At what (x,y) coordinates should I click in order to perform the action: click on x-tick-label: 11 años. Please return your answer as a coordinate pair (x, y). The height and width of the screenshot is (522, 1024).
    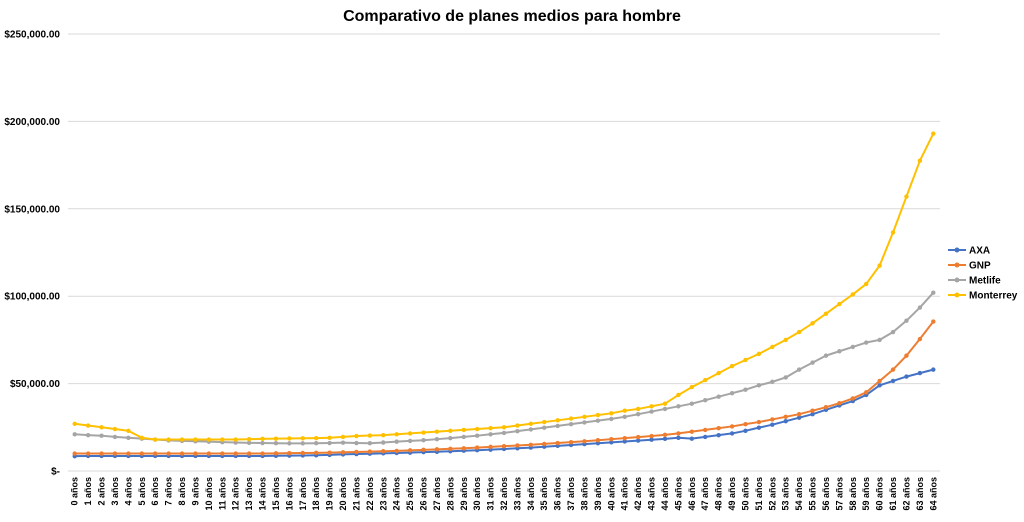
    Looking at the image, I should click on (222, 493).